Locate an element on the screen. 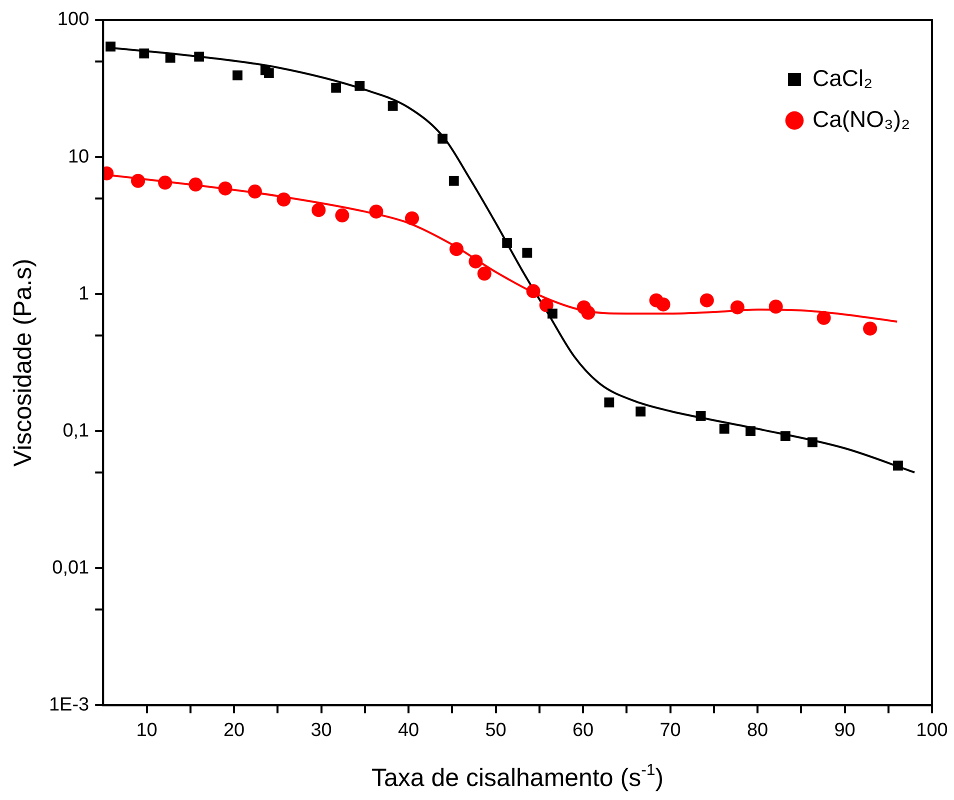 This screenshot has width=954, height=800. x-tick-label: 50 is located at coordinates (495, 730).